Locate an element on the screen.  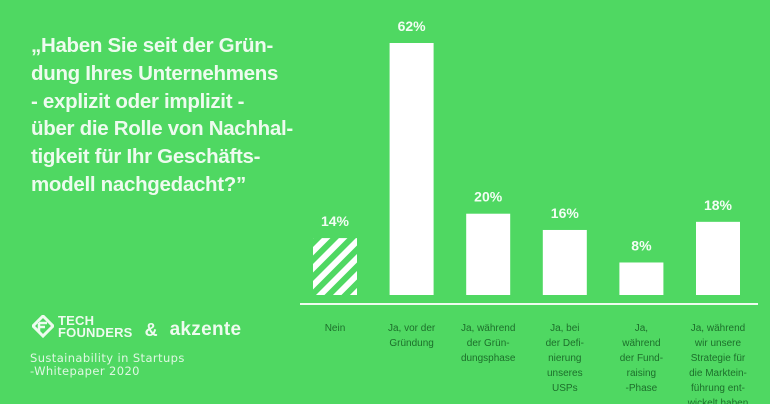
category-label: Gründung is located at coordinates (411, 343).